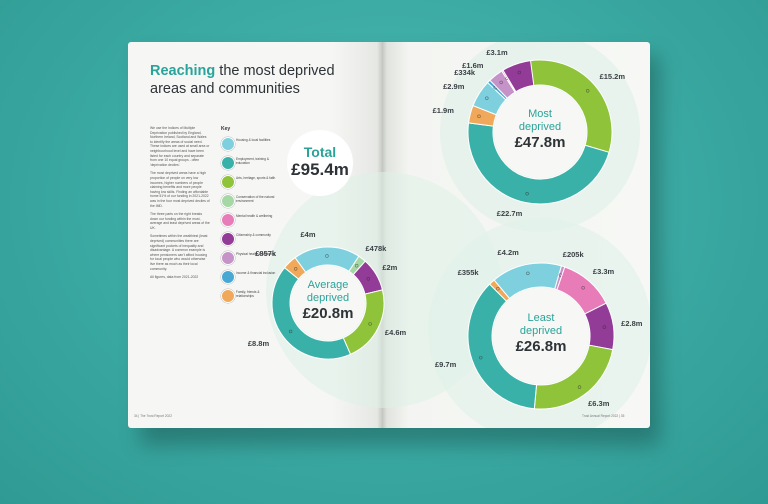 The width and height of the screenshot is (768, 504). Describe the element at coordinates (540, 142) in the screenshot. I see `donut-total: £47.8m` at that location.